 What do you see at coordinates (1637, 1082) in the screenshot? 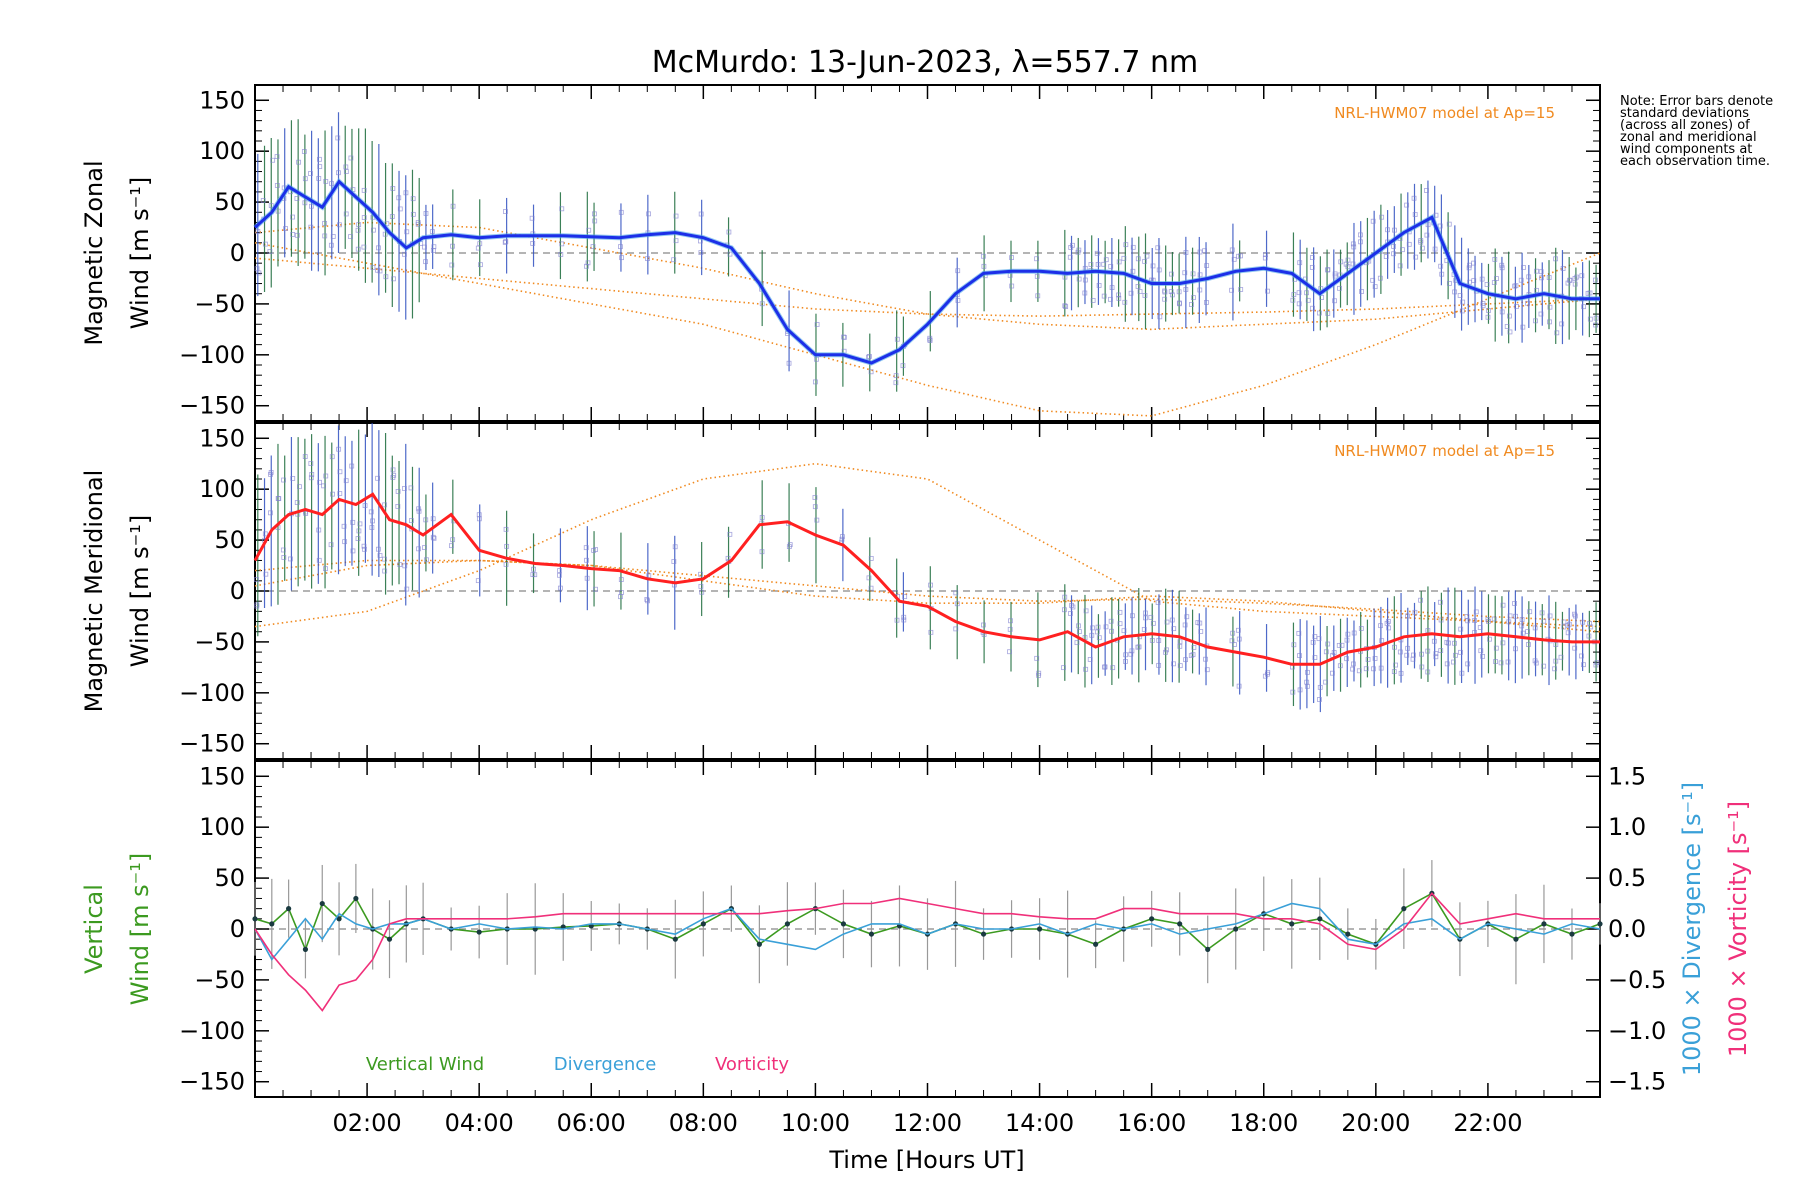
I see `right-y-tick-label: −1.5` at bounding box center [1637, 1082].